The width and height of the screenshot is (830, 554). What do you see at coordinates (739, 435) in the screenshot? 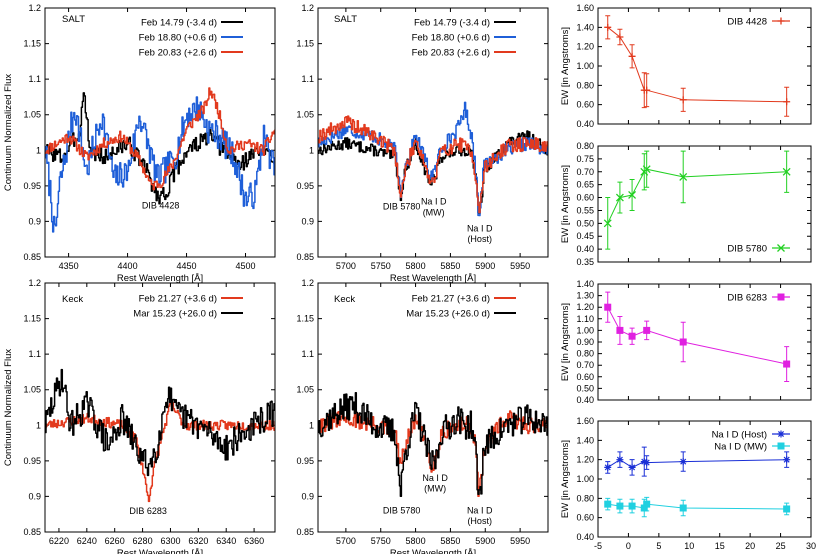
I see `legend-label: Na I D (Host)` at bounding box center [739, 435].